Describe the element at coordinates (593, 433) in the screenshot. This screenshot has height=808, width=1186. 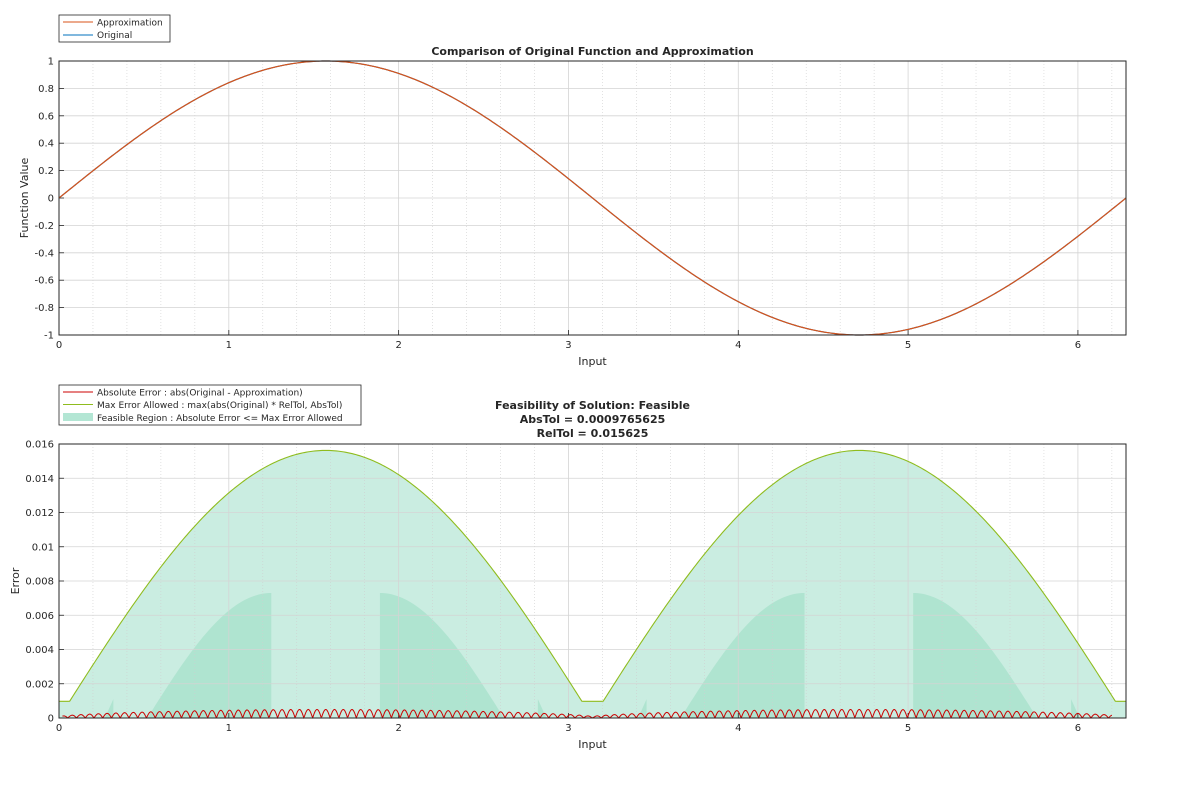
I see `chart2-title-line-3: RelTol = 0.015625` at that location.